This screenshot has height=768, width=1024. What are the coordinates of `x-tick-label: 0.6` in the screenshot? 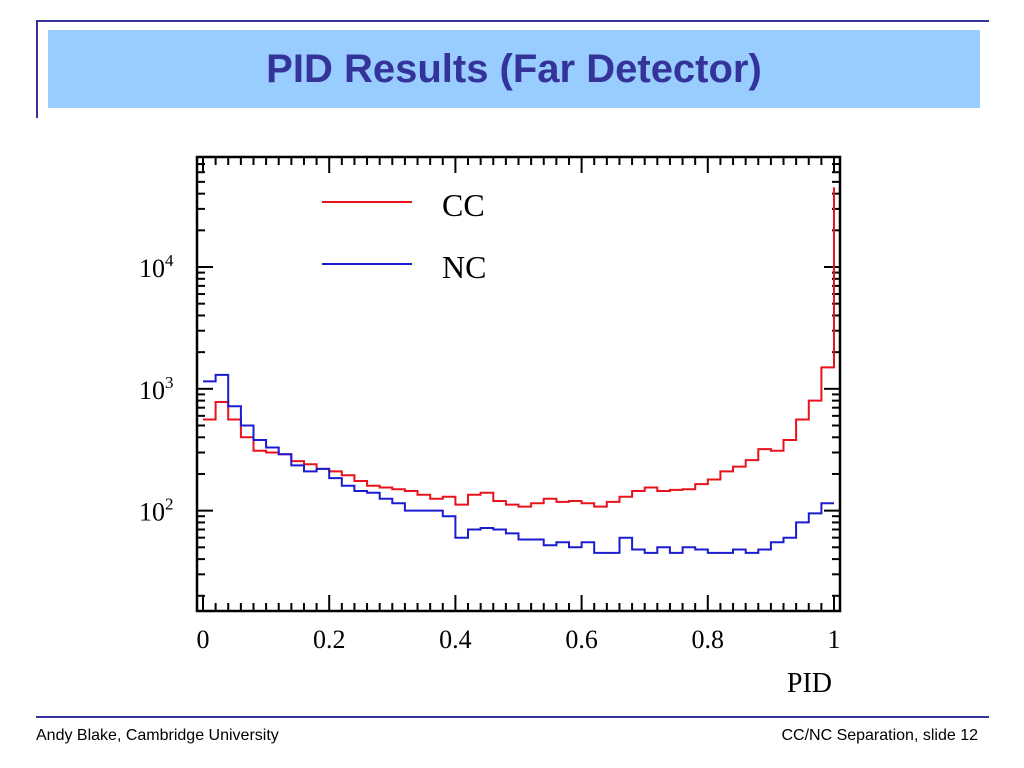 It's located at (581, 639).